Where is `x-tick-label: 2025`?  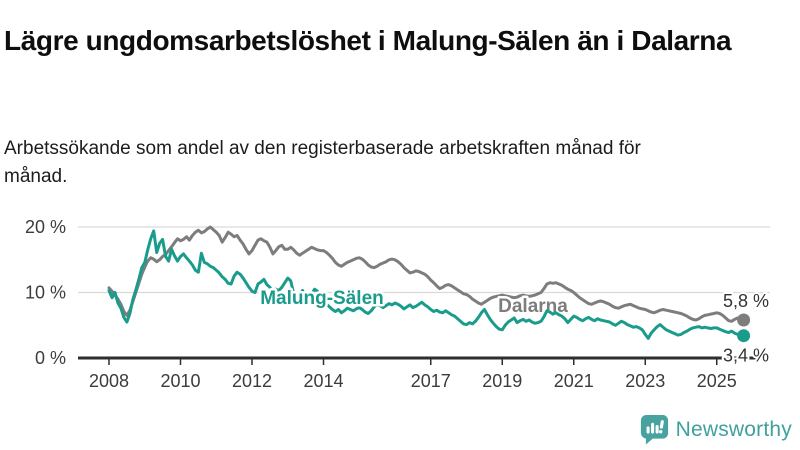 x-tick-label: 2025 is located at coordinates (717, 381).